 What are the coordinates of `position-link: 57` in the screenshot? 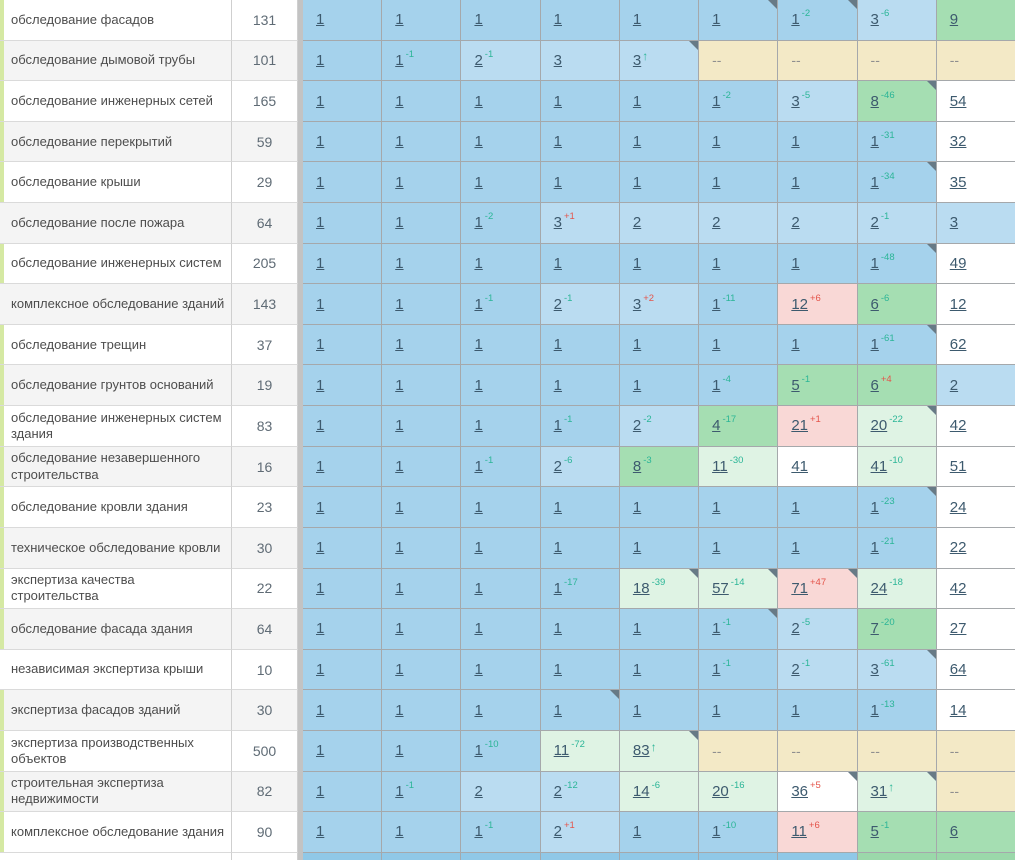 It's located at (720, 588).